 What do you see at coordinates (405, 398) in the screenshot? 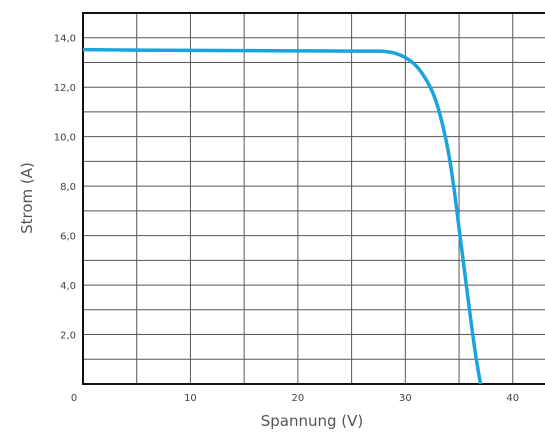
I see `x-tick-label: 30` at bounding box center [405, 398].